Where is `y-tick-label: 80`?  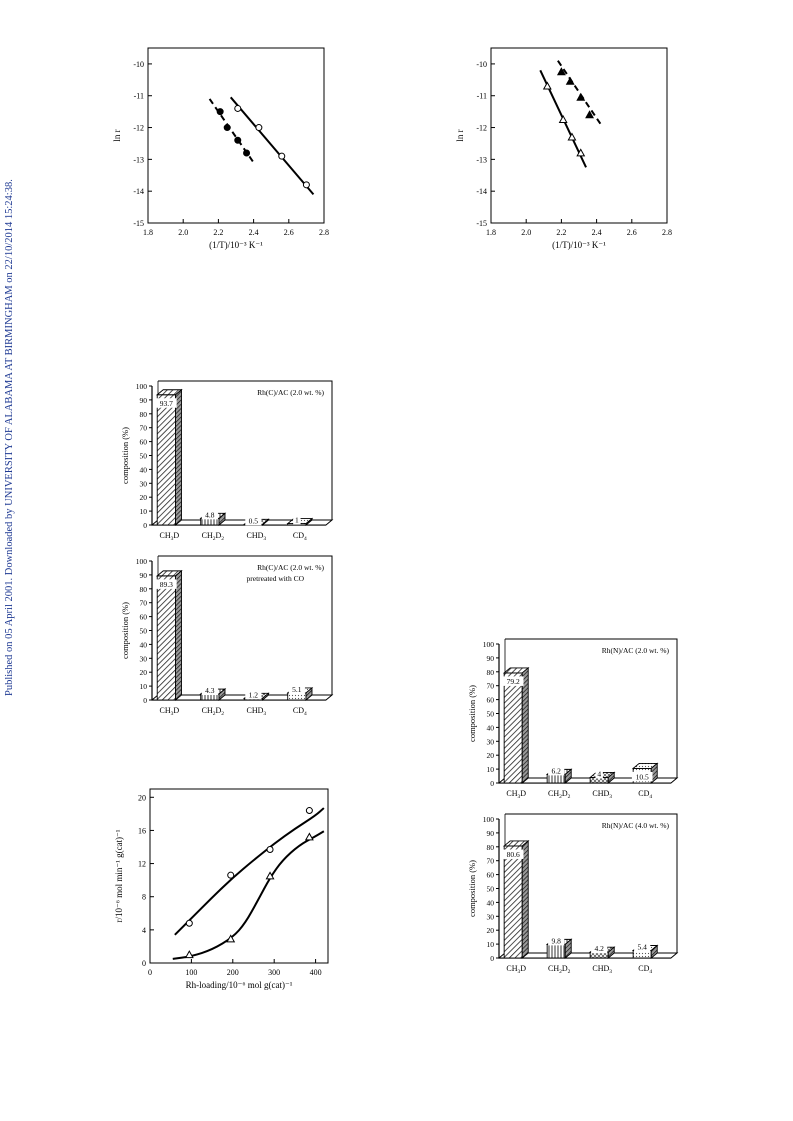
y-tick-label: 80 is located at coordinates (491, 847).